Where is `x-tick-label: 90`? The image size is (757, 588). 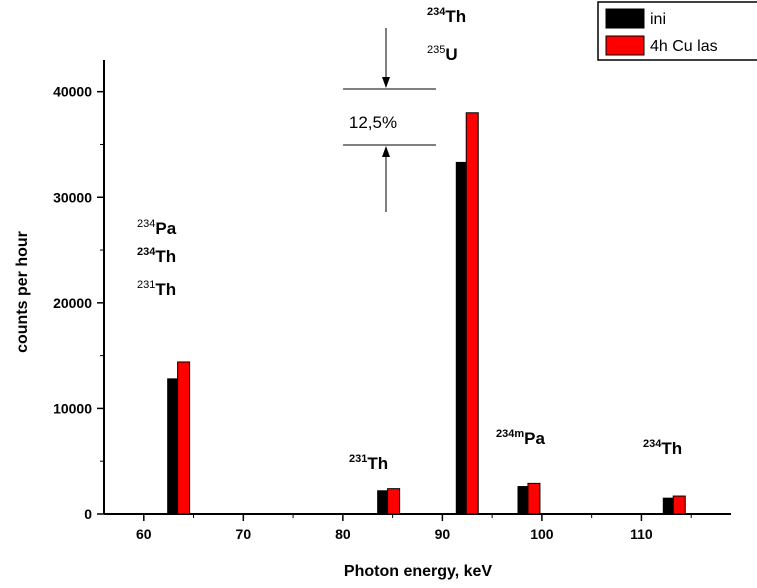 x-tick-label: 90 is located at coordinates (443, 534).